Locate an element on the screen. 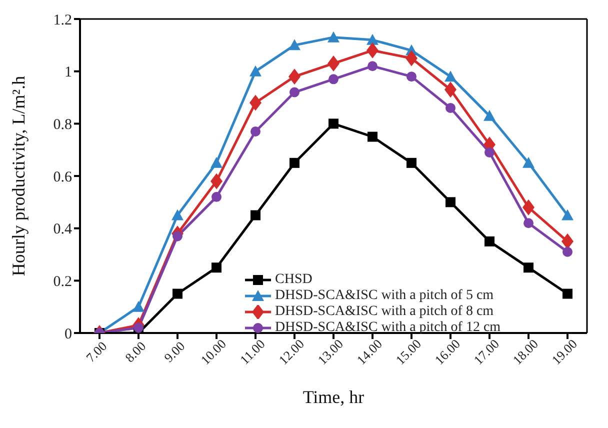 The height and width of the screenshot is (428, 608). y-tick-label: 0.2 is located at coordinates (62, 282).